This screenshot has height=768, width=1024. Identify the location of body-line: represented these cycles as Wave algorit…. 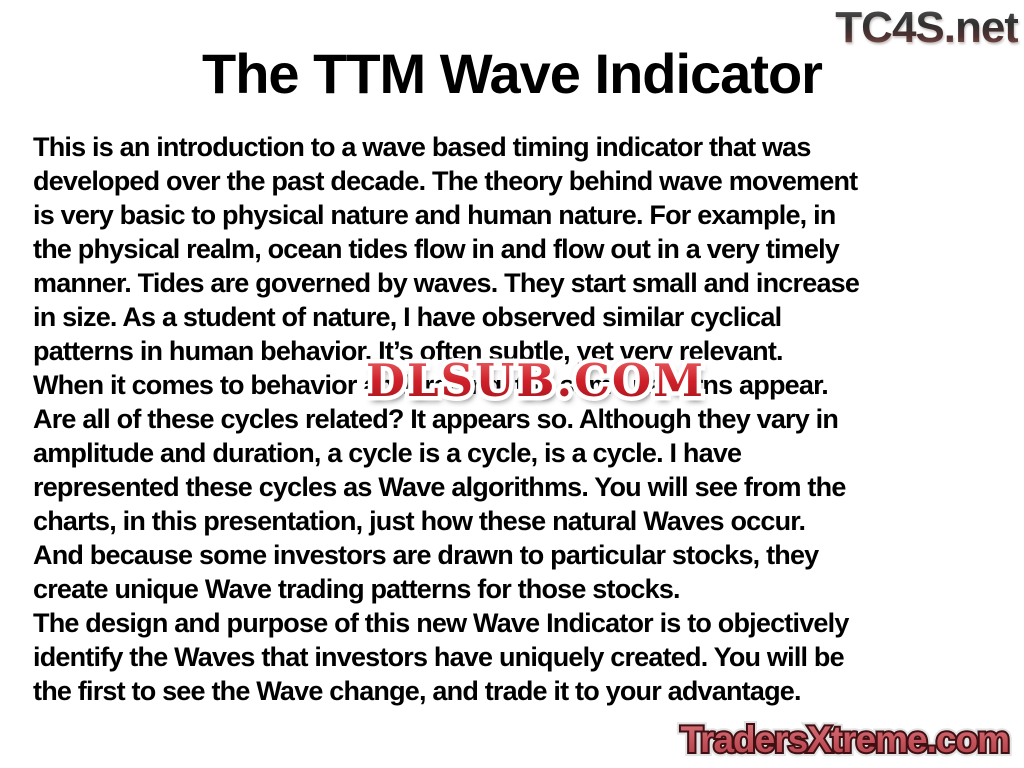
(439, 487).